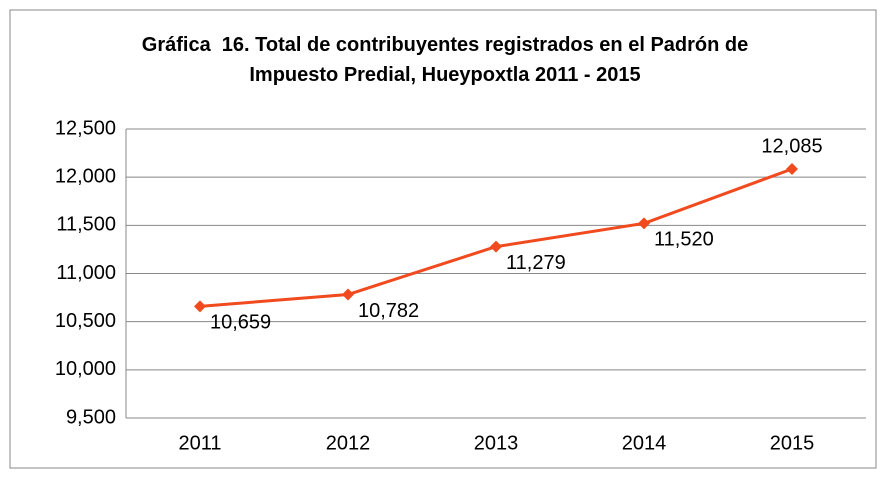  Describe the element at coordinates (85, 128) in the screenshot. I see `y-tick-label: 12,500` at that location.